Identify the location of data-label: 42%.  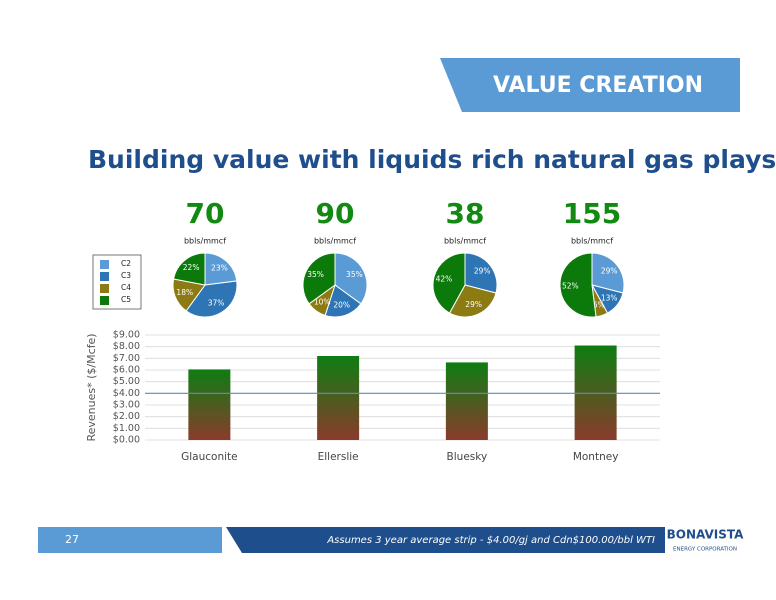
(444, 279).